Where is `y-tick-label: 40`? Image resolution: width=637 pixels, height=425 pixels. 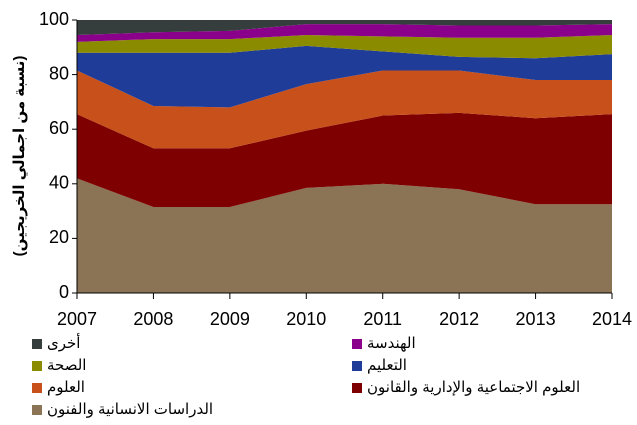 y-tick-label: 40 is located at coordinates (59, 183).